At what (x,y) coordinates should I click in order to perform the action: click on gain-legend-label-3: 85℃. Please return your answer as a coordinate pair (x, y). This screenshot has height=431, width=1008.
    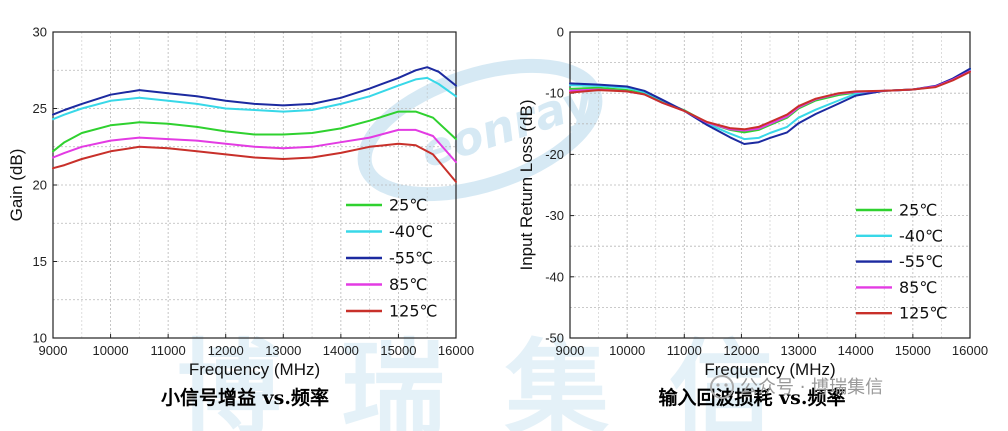
    Looking at the image, I should click on (408, 284).